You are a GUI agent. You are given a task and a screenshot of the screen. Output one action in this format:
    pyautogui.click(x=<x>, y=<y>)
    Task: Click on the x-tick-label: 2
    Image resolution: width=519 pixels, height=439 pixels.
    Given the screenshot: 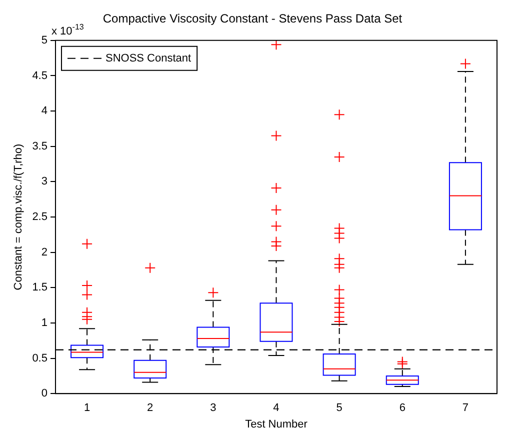 What is the action you would take?
    pyautogui.click(x=150, y=408)
    